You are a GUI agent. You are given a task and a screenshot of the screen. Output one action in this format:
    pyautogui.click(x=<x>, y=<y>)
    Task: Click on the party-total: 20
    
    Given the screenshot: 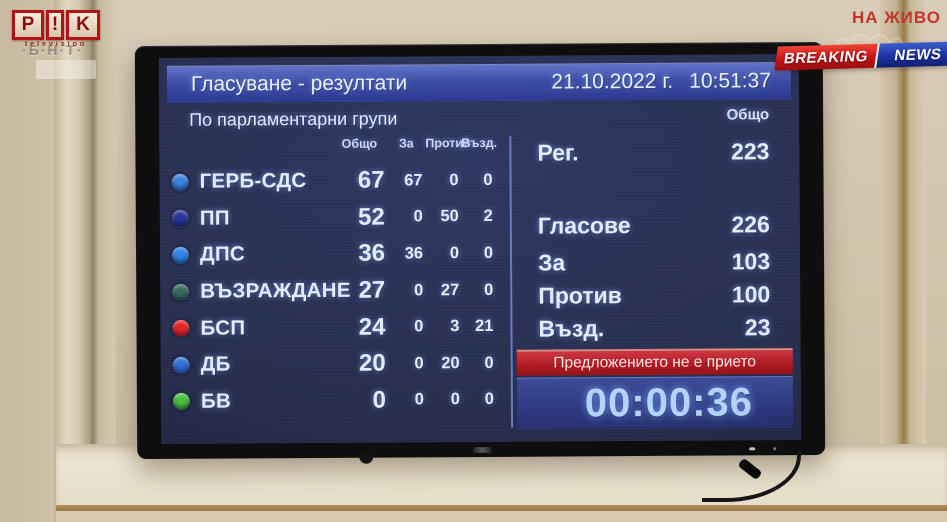 What is the action you would take?
    pyautogui.click(x=372, y=363)
    